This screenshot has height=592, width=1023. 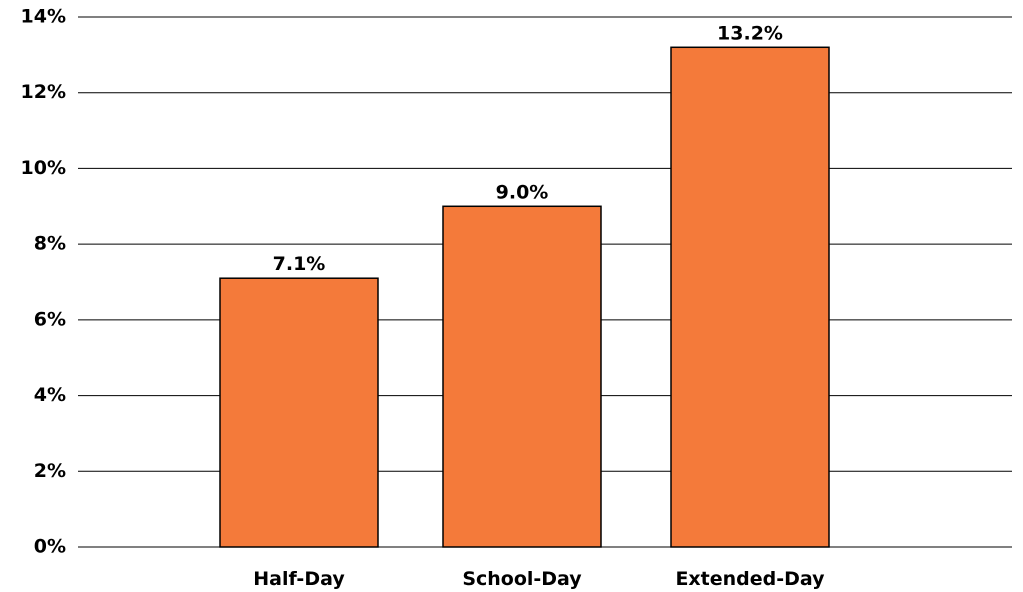 What do you see at coordinates (750, 33) in the screenshot?
I see `data-label: 13.2%` at bounding box center [750, 33].